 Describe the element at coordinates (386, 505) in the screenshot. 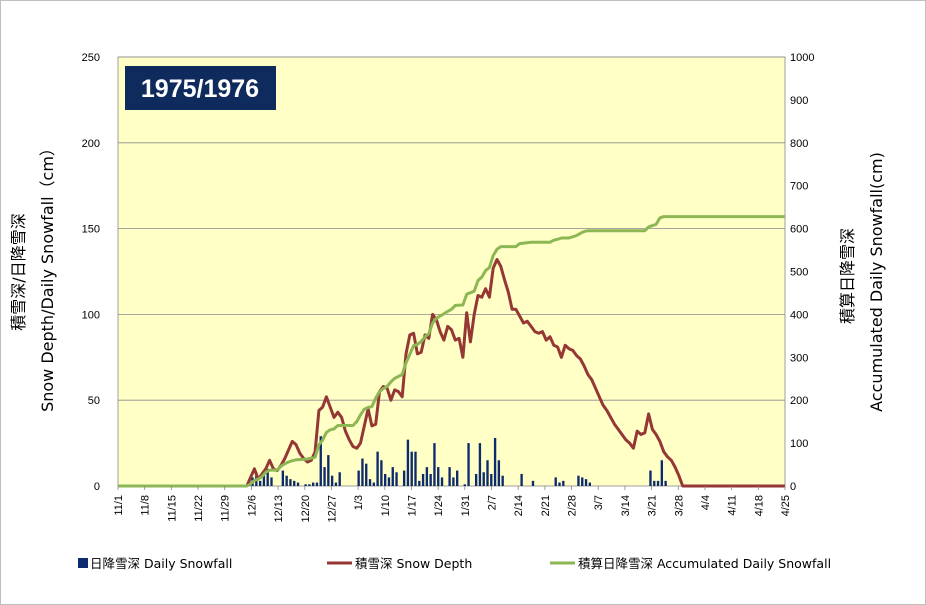

I see `x-tick-label: 1/10` at that location.